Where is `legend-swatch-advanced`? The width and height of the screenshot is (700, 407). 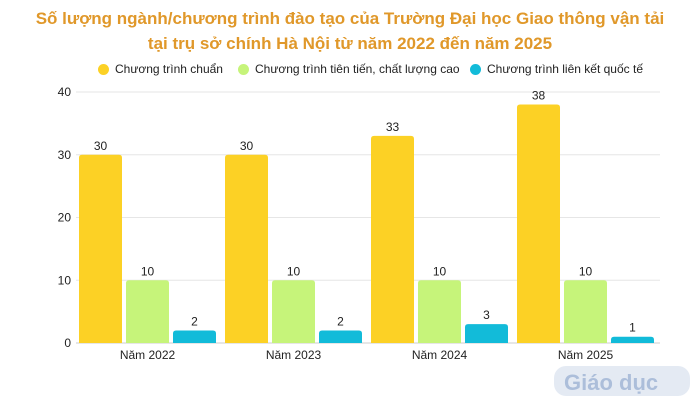
legend-swatch-advanced is located at coordinates (243, 69).